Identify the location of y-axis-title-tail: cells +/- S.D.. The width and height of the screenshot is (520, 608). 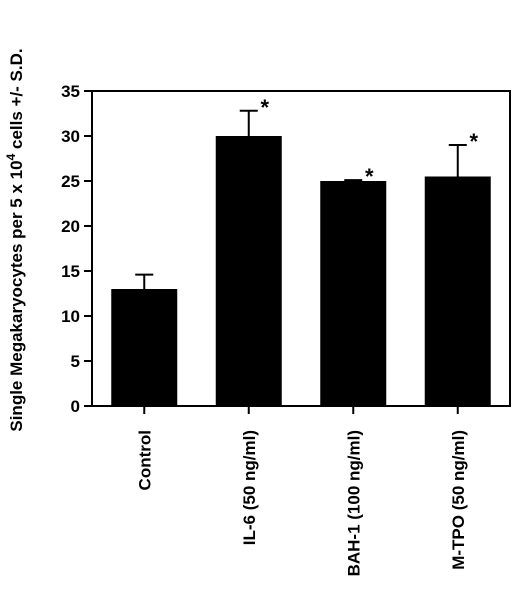
(16, 100).